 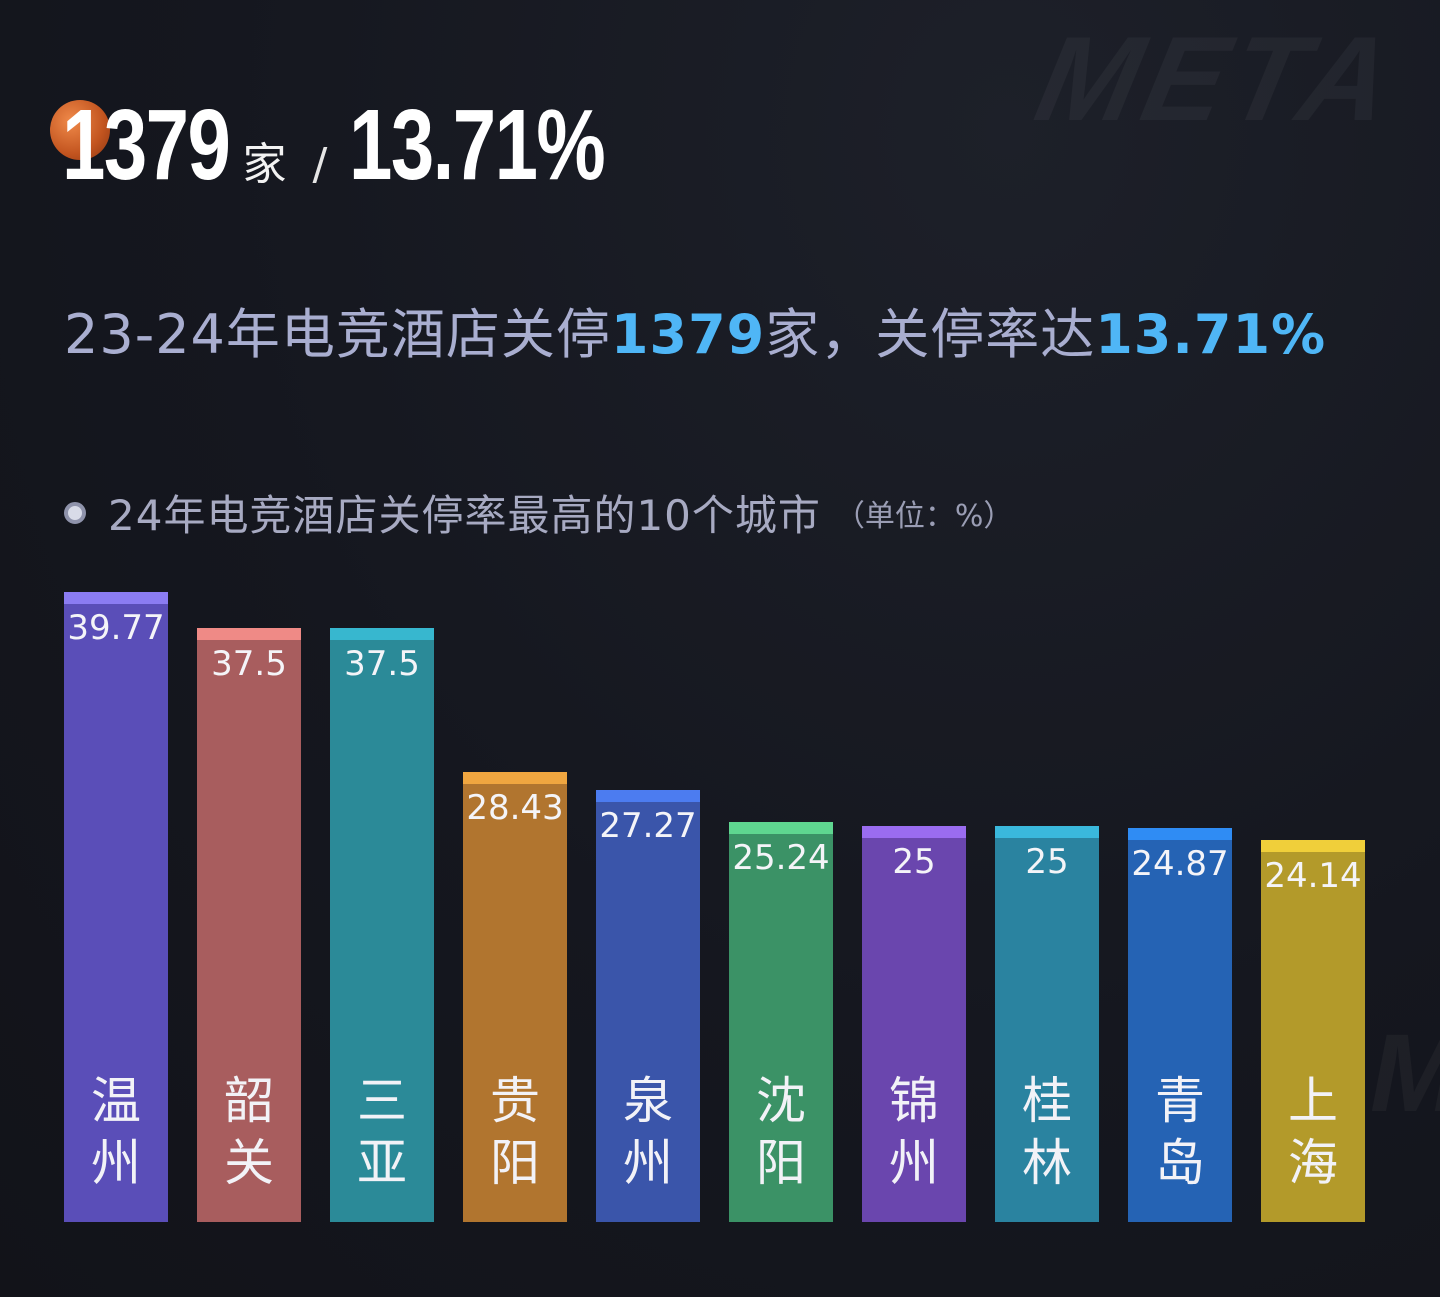 What do you see at coordinates (477, 145) in the screenshot?
I see `headline-rate: 13.71%` at bounding box center [477, 145].